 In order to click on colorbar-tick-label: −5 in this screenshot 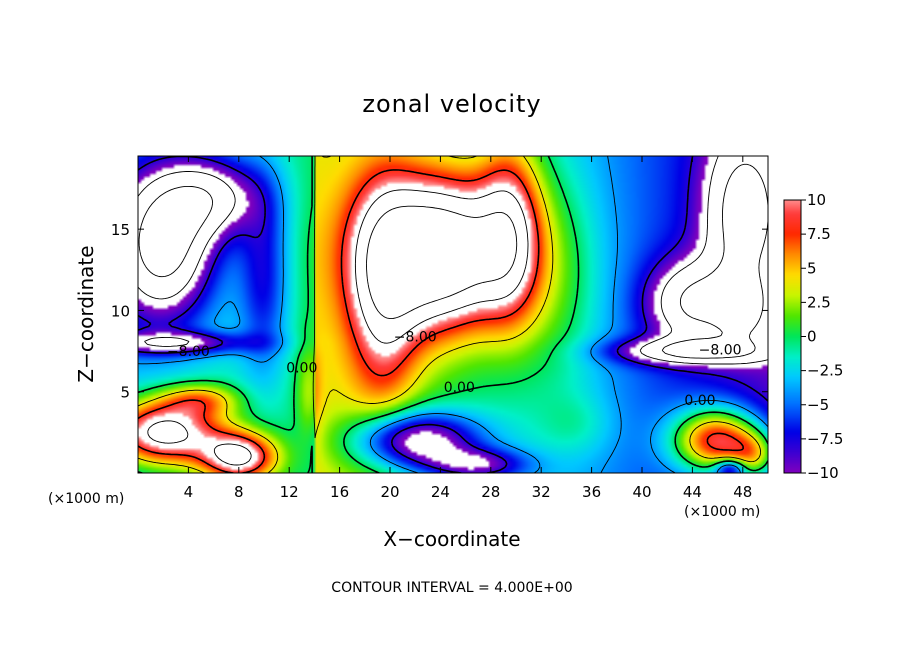, I will do `click(818, 405)`.